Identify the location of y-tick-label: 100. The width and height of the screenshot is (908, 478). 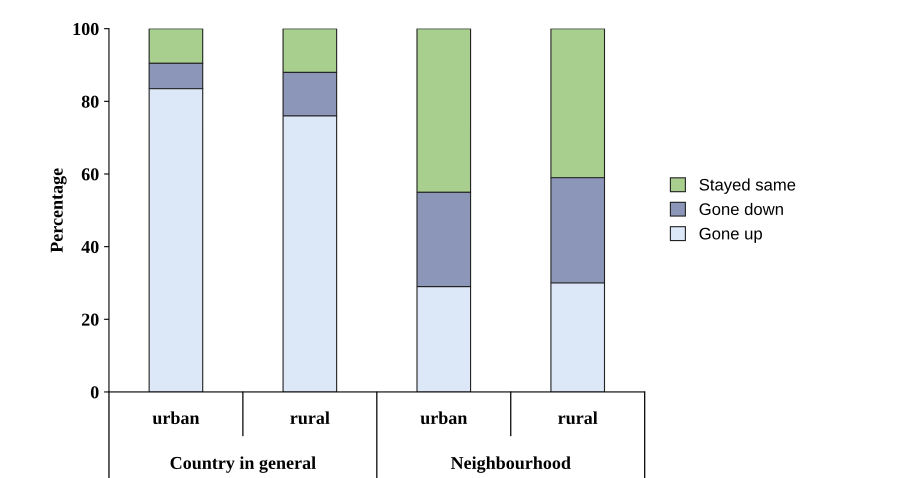
(86, 29).